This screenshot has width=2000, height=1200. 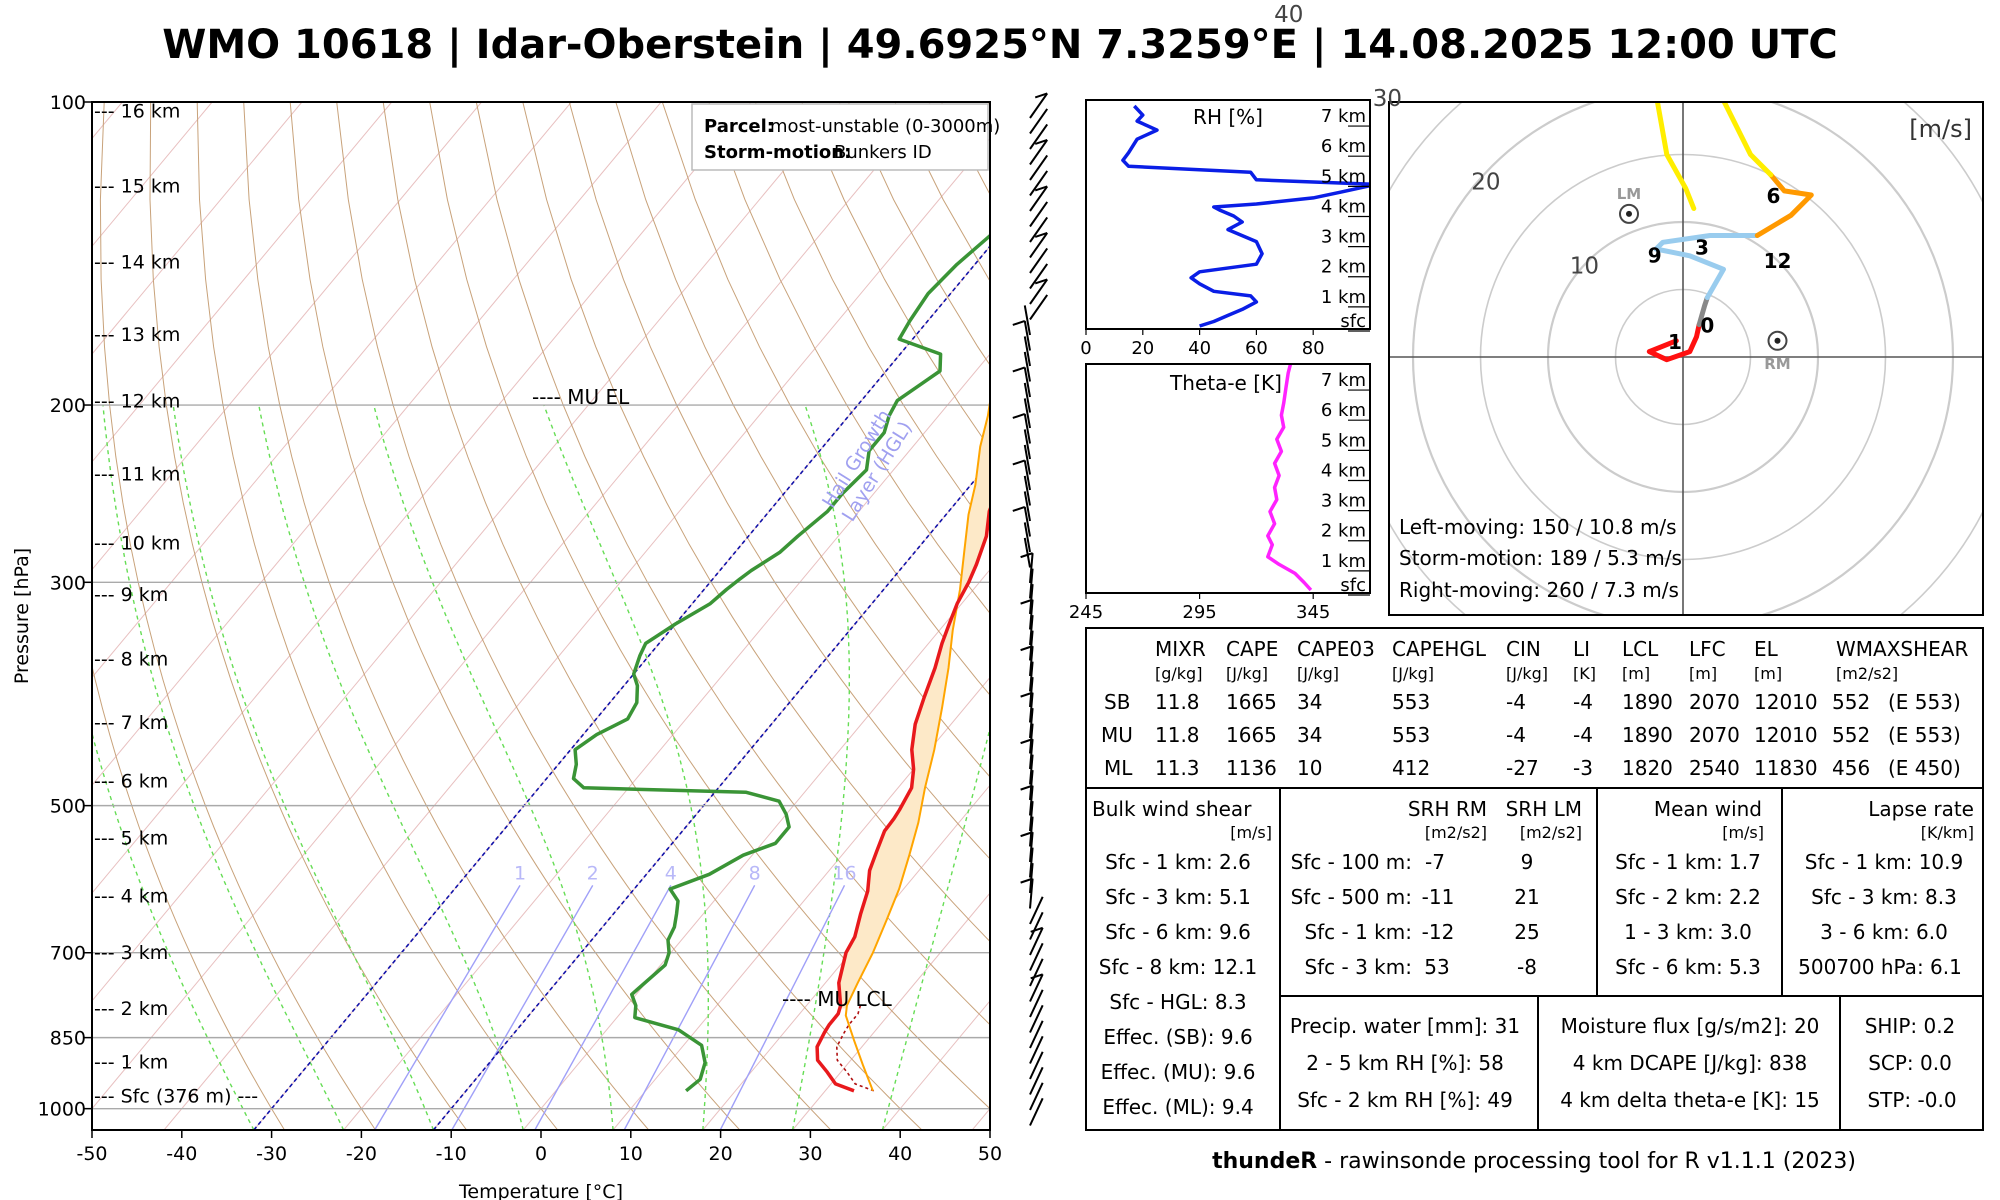 What do you see at coordinates (1351, 897) in the screenshot?
I see `srh-row-label: Sfc - 500 m:` at bounding box center [1351, 897].